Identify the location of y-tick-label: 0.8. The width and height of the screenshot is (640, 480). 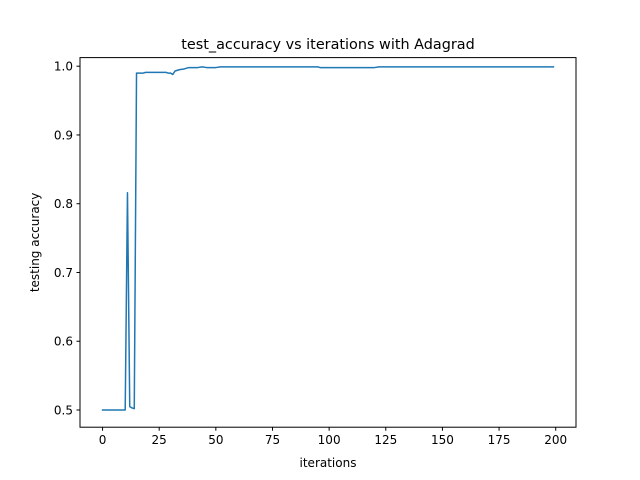
(63, 204).